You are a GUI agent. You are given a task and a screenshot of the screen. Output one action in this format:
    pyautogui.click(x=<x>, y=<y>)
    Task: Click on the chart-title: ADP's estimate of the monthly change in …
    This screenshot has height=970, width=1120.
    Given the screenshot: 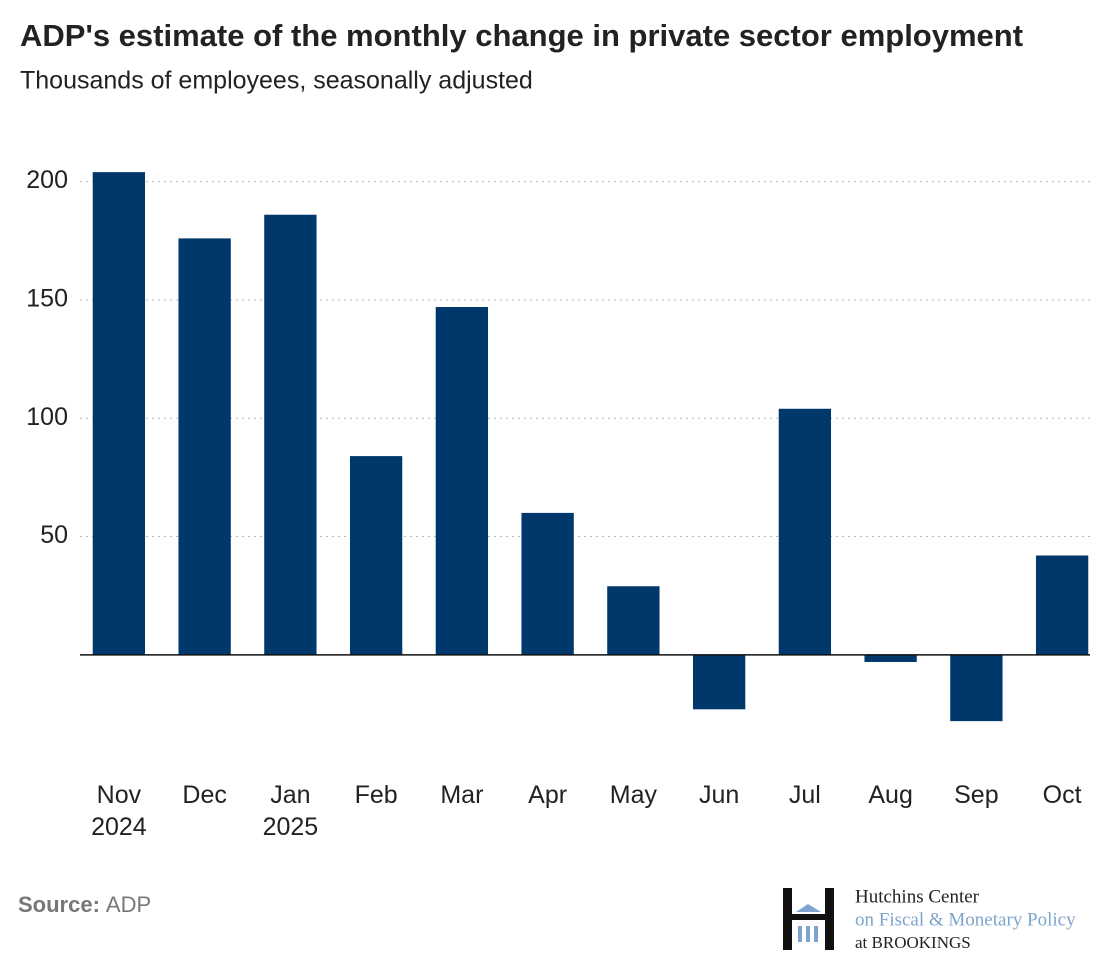 What is the action you would take?
    pyautogui.click(x=521, y=35)
    